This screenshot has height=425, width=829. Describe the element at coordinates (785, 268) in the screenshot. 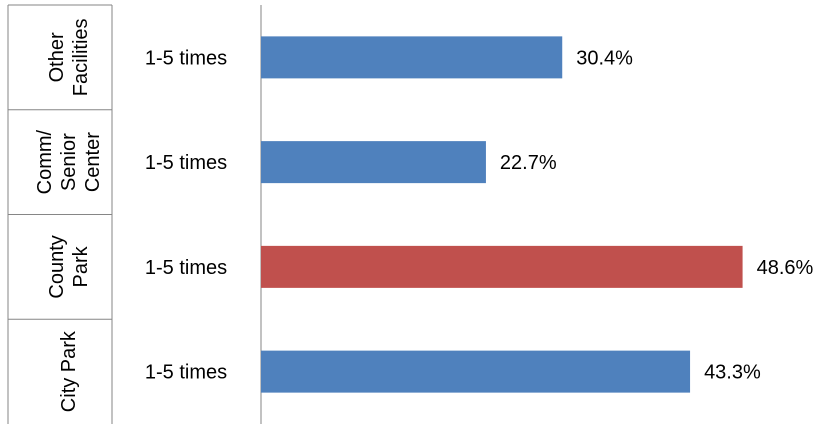

I see `value-label: 48.6%` at that location.